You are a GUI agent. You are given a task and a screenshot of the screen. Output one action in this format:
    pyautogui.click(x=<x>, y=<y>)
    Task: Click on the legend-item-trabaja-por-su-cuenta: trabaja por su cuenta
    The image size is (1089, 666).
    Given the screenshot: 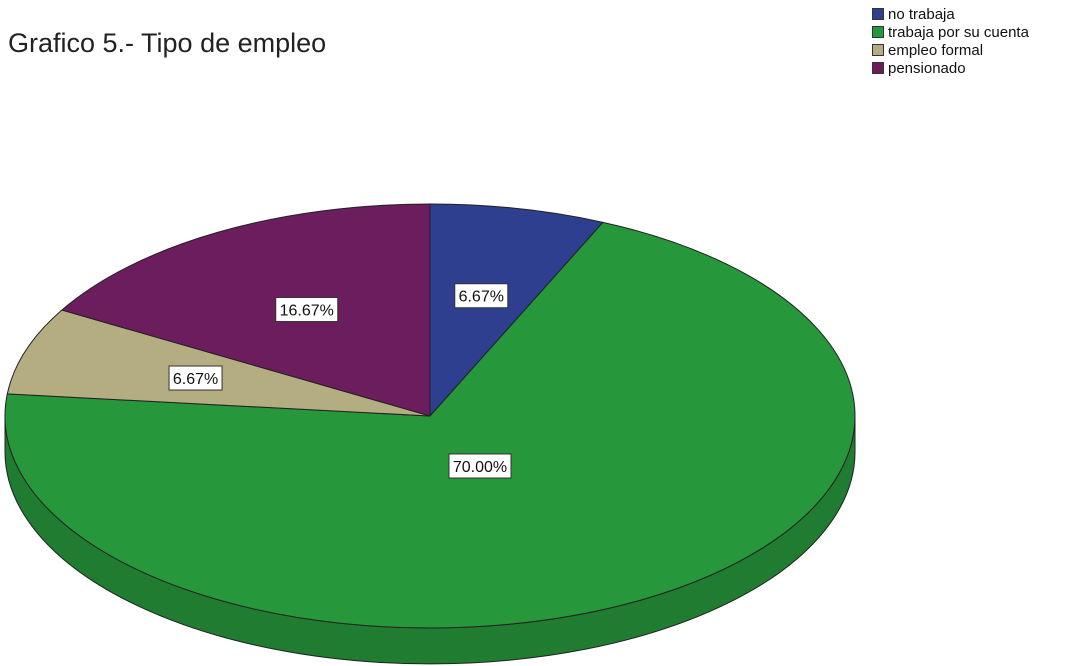 What is the action you would take?
    pyautogui.click(x=950, y=32)
    